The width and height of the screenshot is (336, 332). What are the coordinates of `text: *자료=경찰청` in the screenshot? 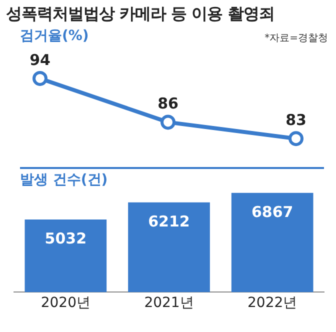 It's located at (296, 38).